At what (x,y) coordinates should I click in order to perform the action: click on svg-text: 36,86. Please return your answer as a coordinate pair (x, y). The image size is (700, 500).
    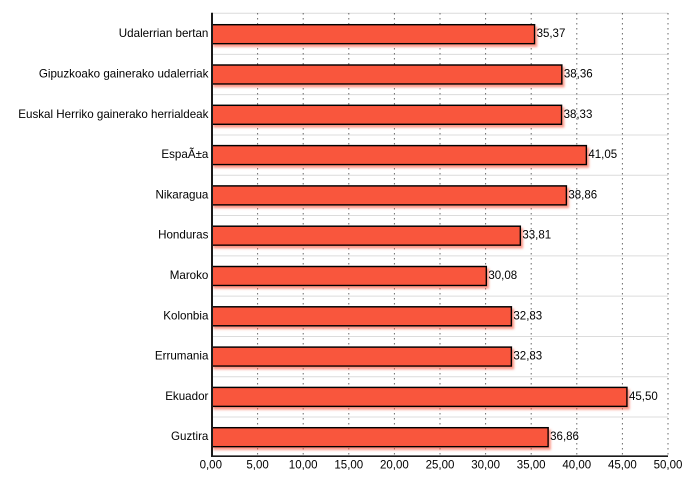
    Looking at the image, I should click on (564, 437).